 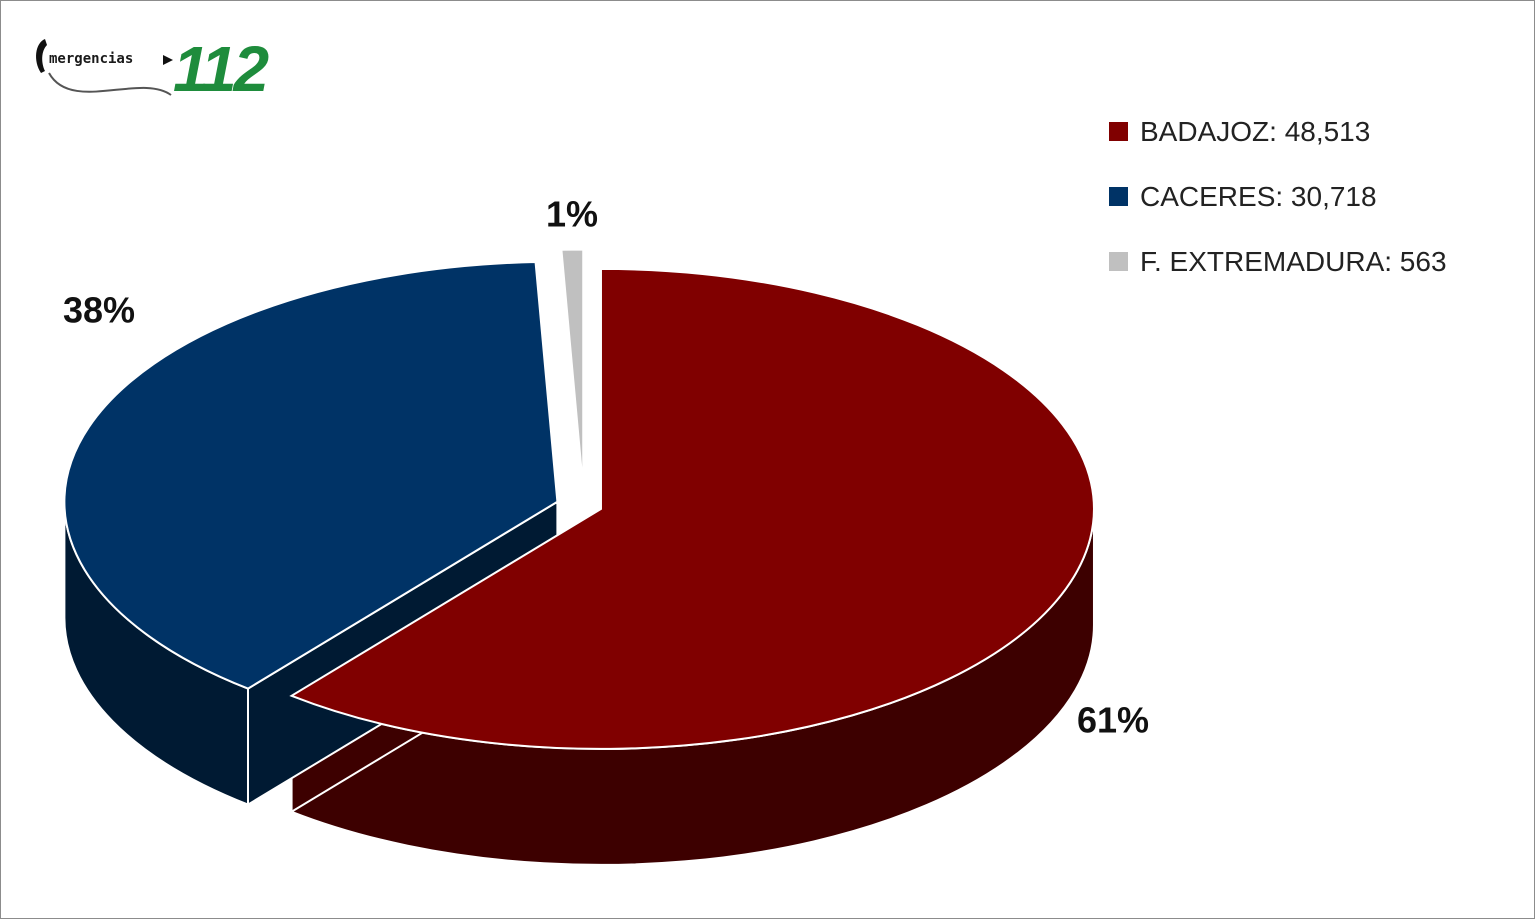 What do you see at coordinates (572, 369) in the screenshot?
I see `pie-slice-f-extremadura` at bounding box center [572, 369].